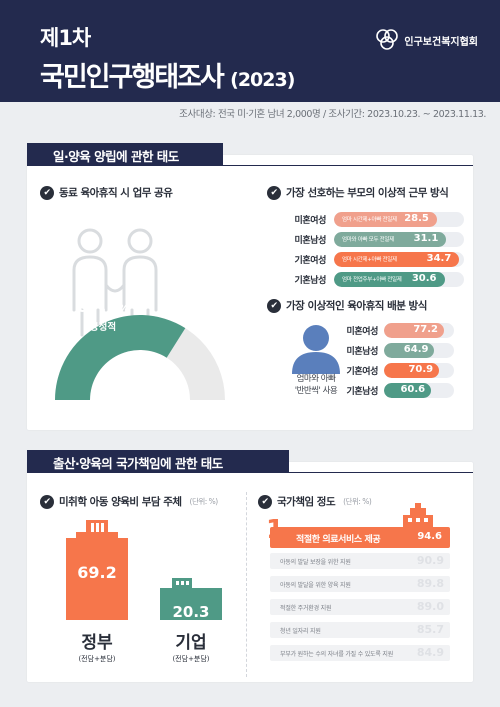 This screenshot has width=500, height=707. Describe the element at coordinates (316, 349) in the screenshot. I see `person-avatar-icon` at that location.